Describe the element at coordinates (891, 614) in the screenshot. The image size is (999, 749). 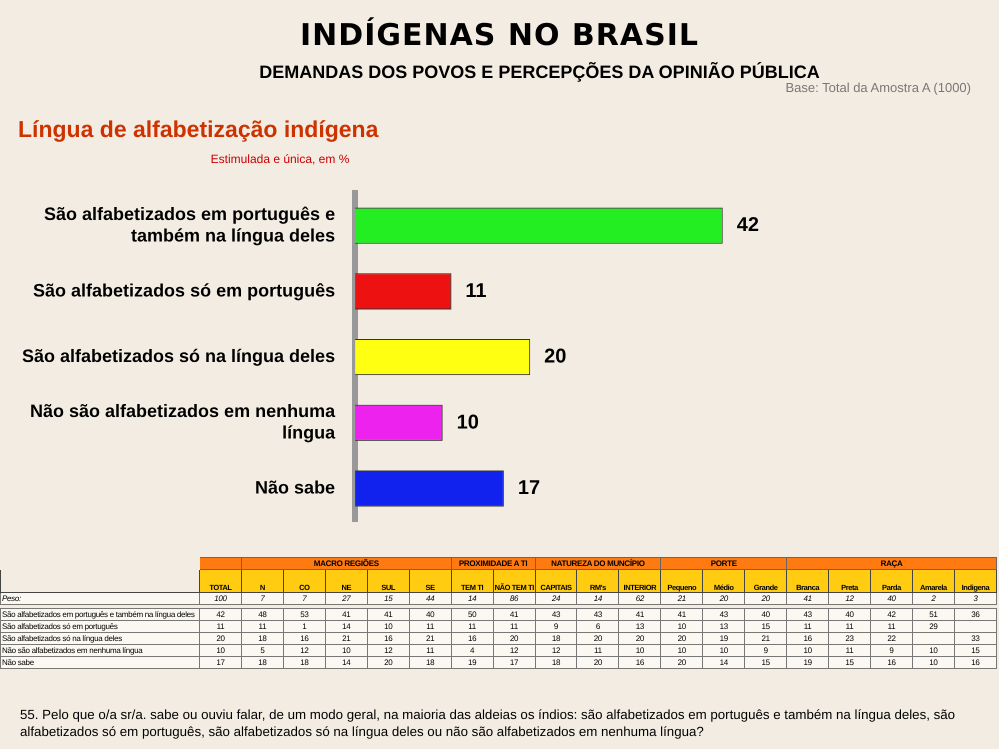
I see `data-label: 42` at that location.